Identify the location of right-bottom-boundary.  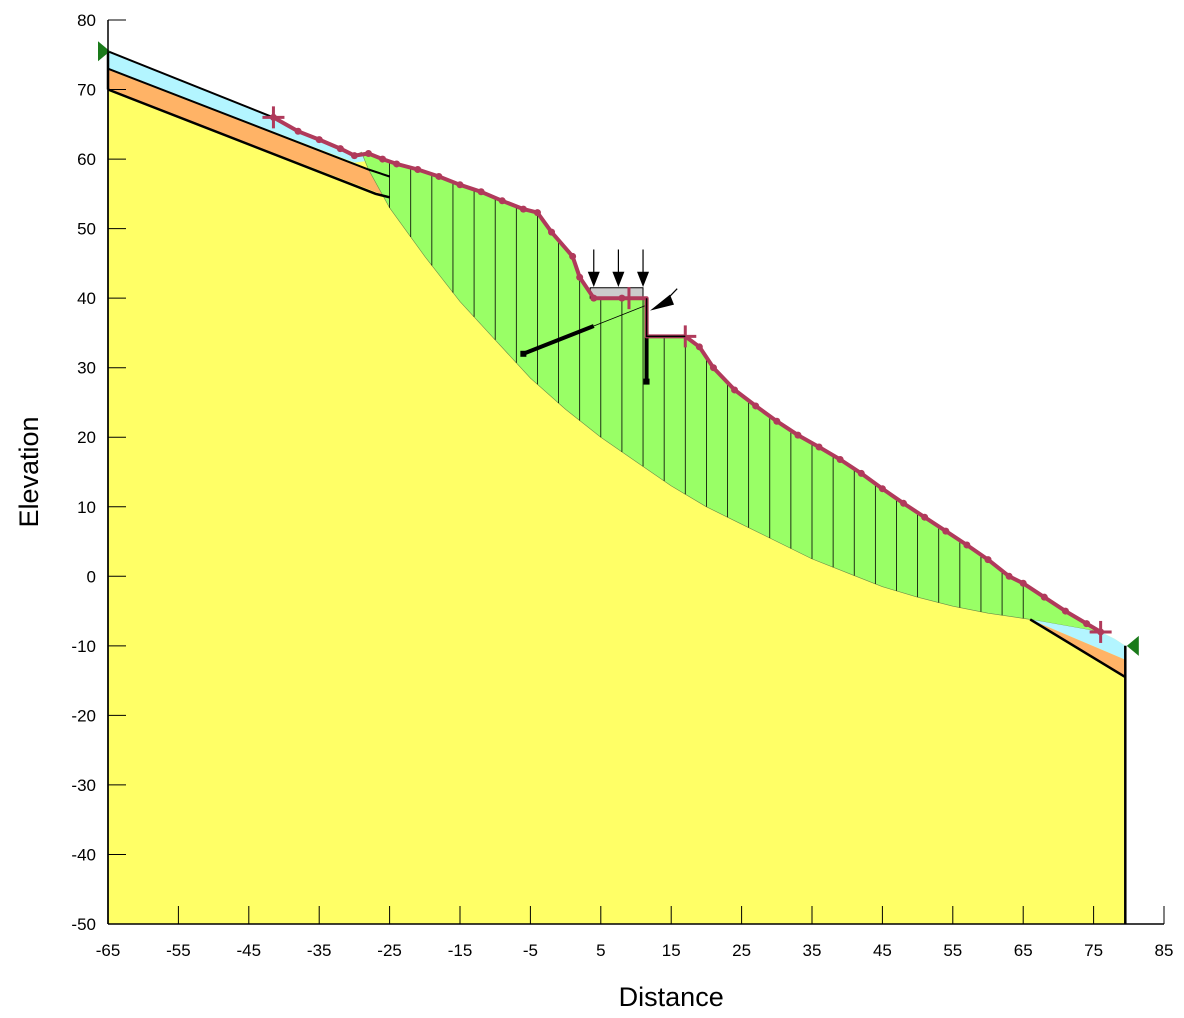
(1077, 648).